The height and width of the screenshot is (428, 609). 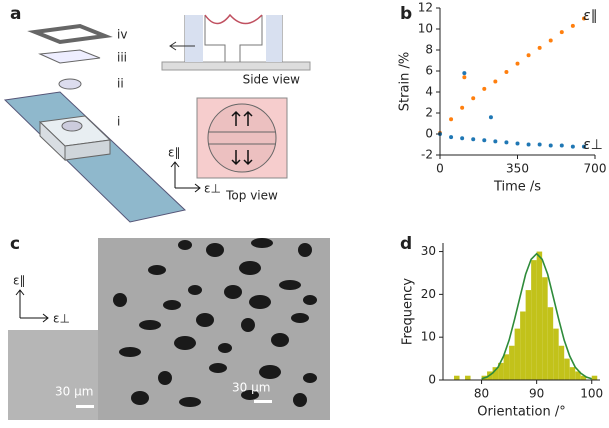 I want to click on domains, so click(x=215, y=322).